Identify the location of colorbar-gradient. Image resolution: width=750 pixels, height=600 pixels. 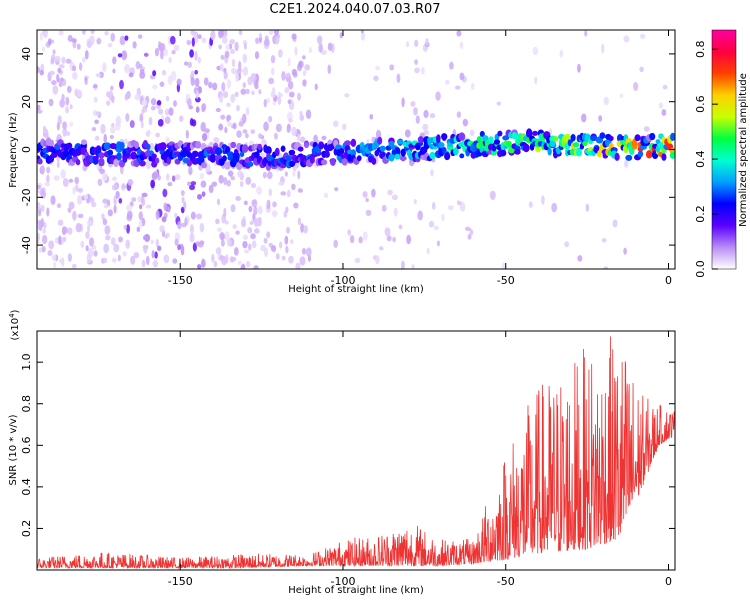
(724, 149).